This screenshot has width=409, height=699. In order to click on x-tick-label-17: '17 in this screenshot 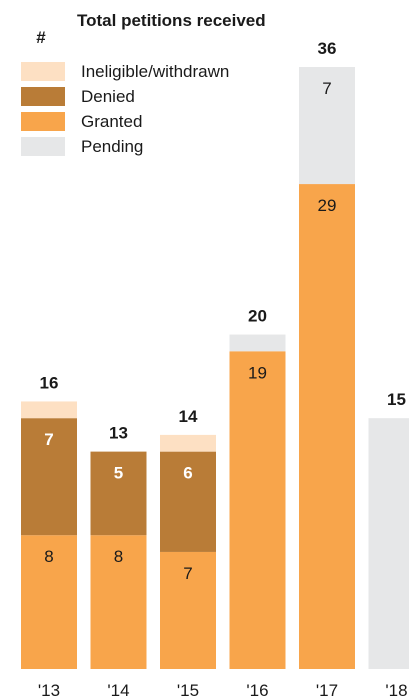, I will do `click(327, 690)`.